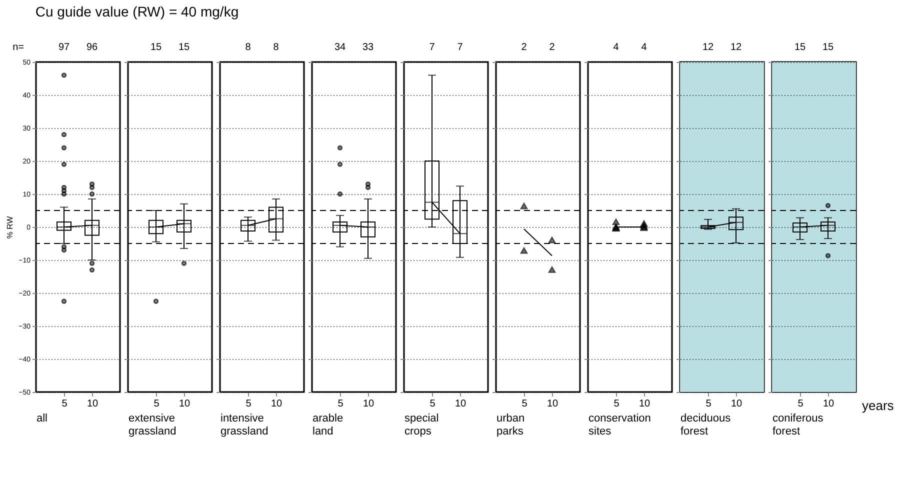 This screenshot has height=490, width=918. Describe the element at coordinates (244, 425) in the screenshot. I see `x-axis-title: intensive grassland` at that location.